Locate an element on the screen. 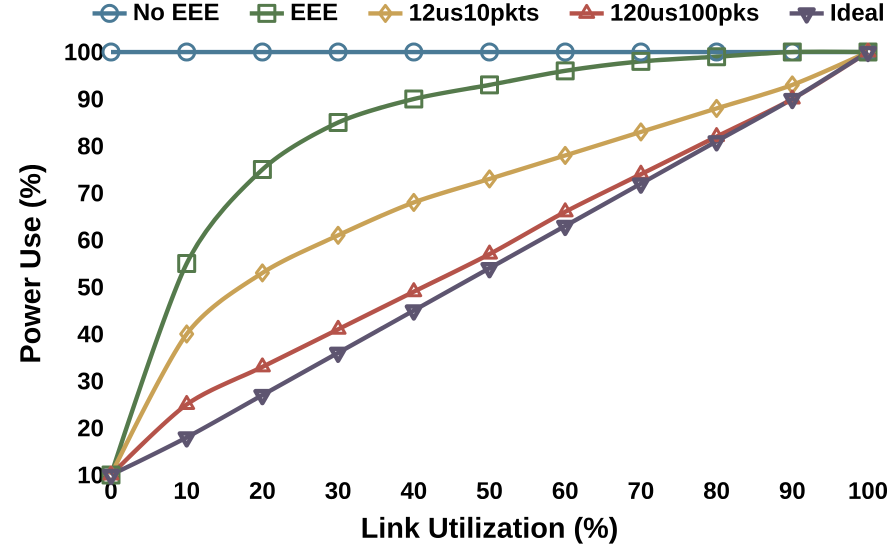  x-tick-label: 100 is located at coordinates (868, 491).